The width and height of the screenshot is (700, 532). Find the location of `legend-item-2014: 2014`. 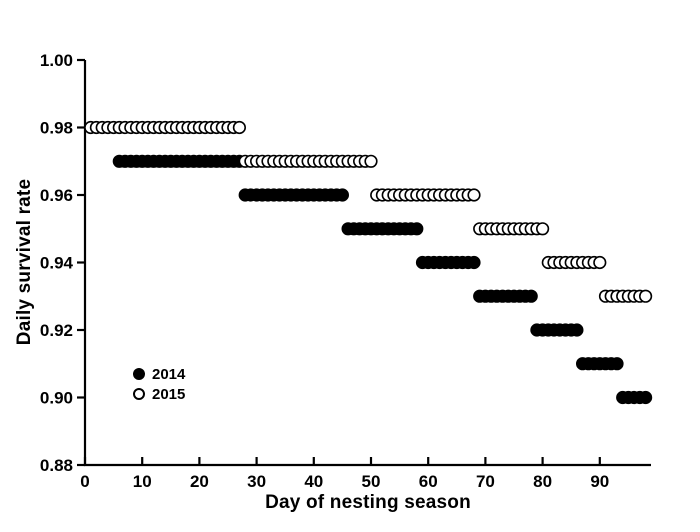

legend-item-2014: 2014 is located at coordinates (159, 374).